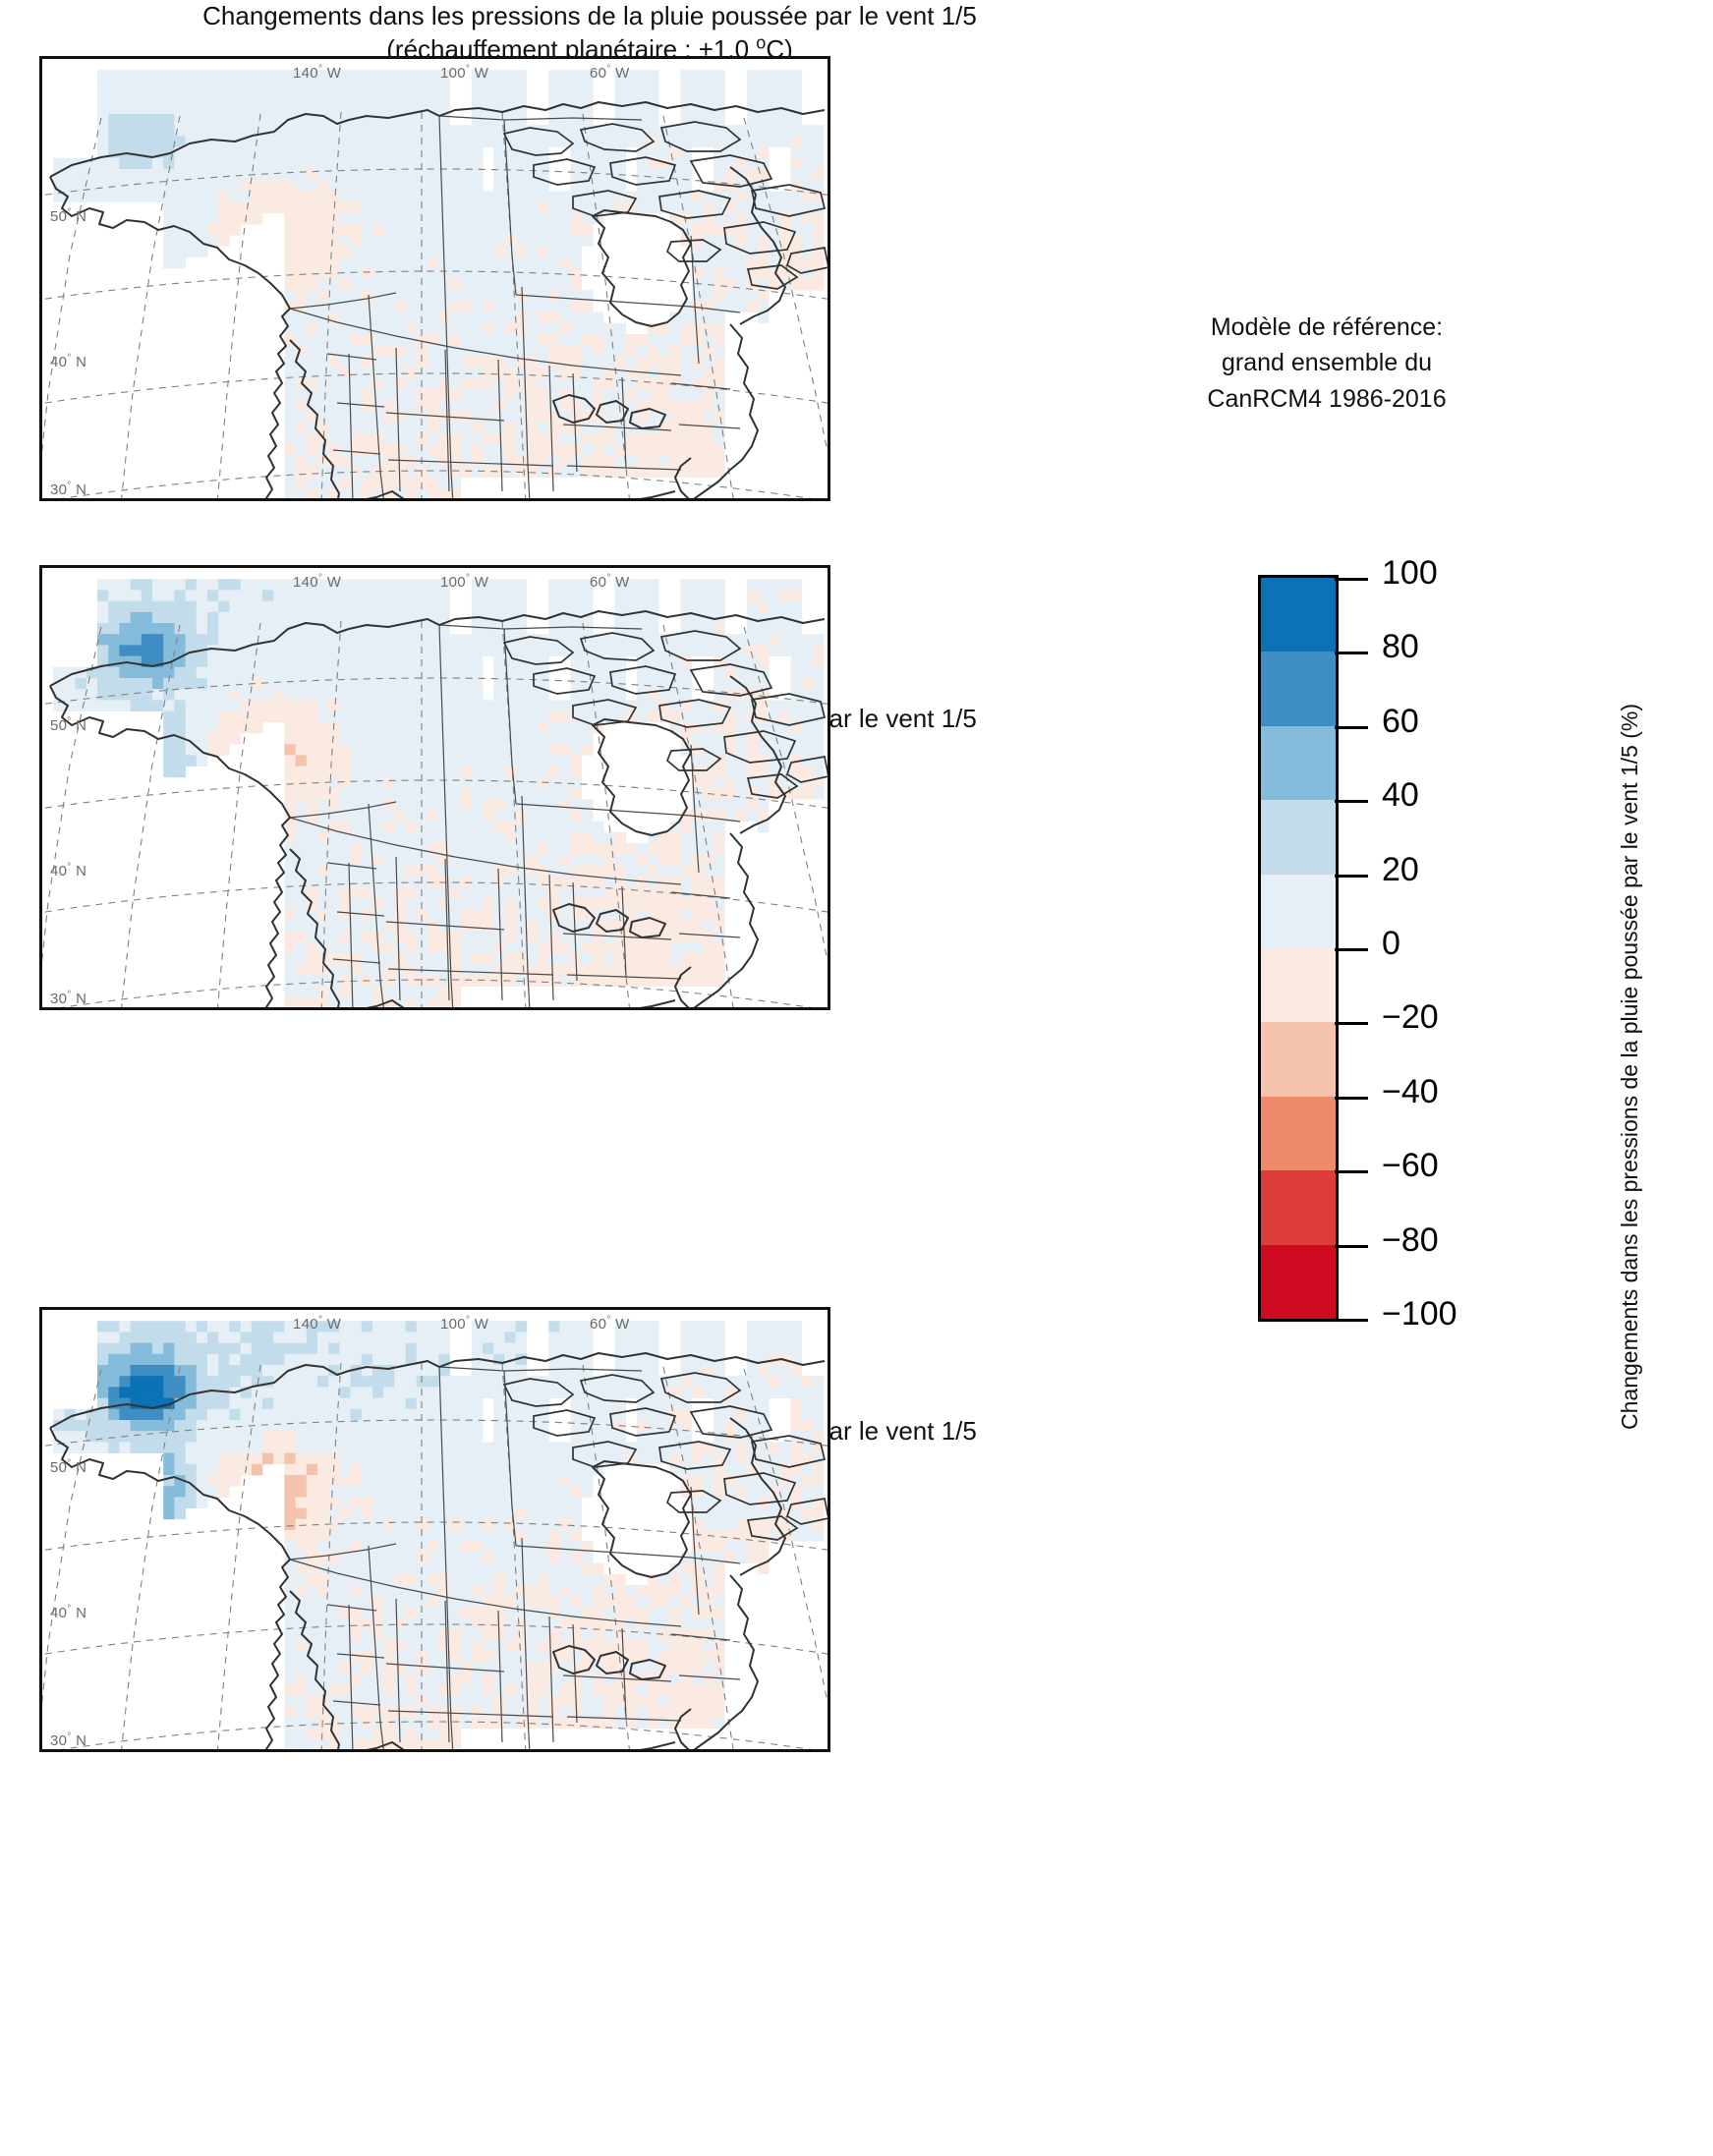 This screenshot has height=2156, width=1713. I want to click on reference-model-line-1: Modèle de référence:, so click(1327, 327).